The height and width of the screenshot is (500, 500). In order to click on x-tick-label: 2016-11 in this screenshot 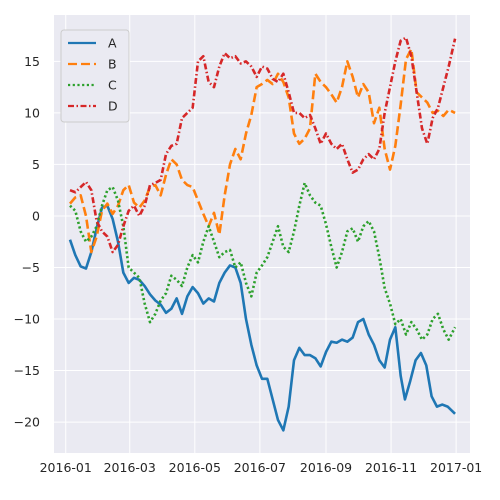, I will do `click(391, 467)`.